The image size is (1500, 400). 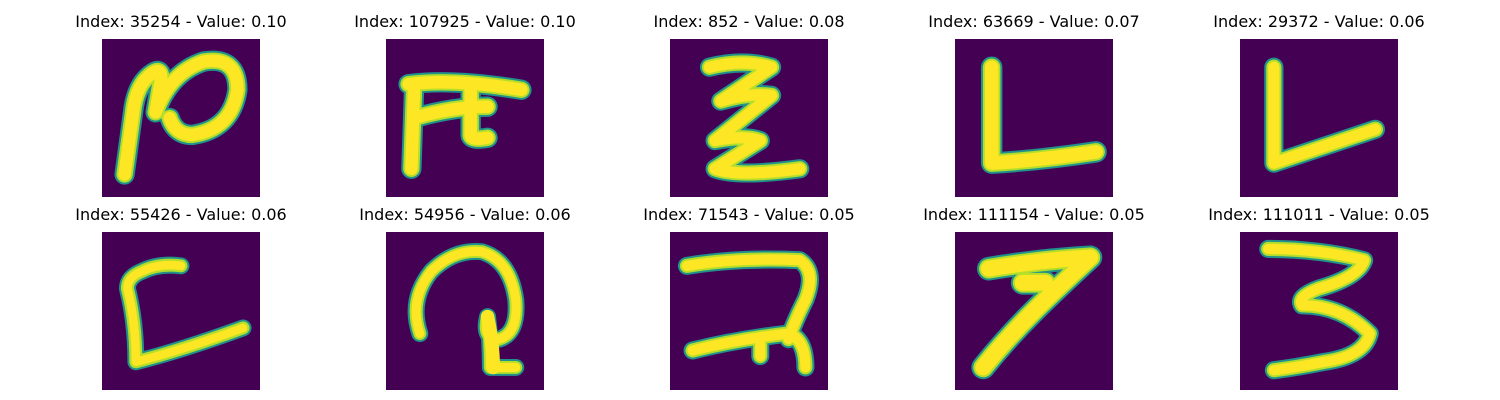 I want to click on panel-2: Index: 107925 - Value: 0.10, so click(x=465, y=107).